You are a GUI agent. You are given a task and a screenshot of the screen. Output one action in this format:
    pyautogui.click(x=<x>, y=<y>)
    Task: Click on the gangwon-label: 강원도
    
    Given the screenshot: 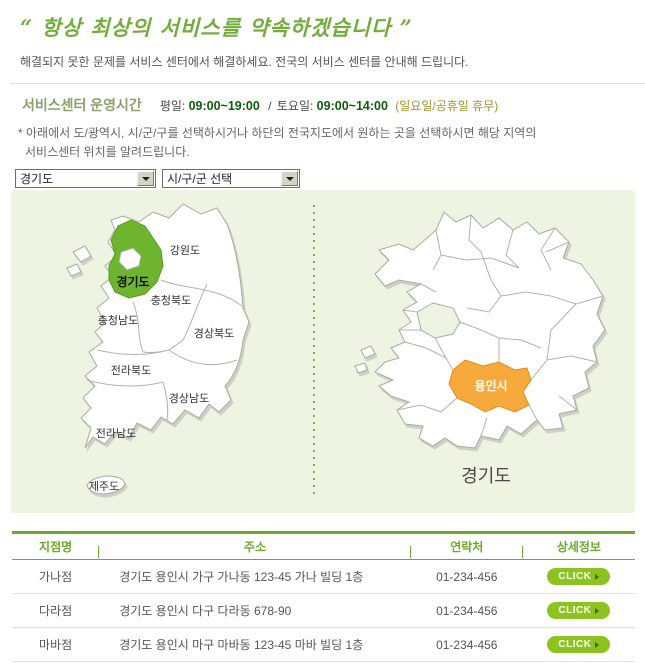 What is the action you would take?
    pyautogui.click(x=185, y=250)
    